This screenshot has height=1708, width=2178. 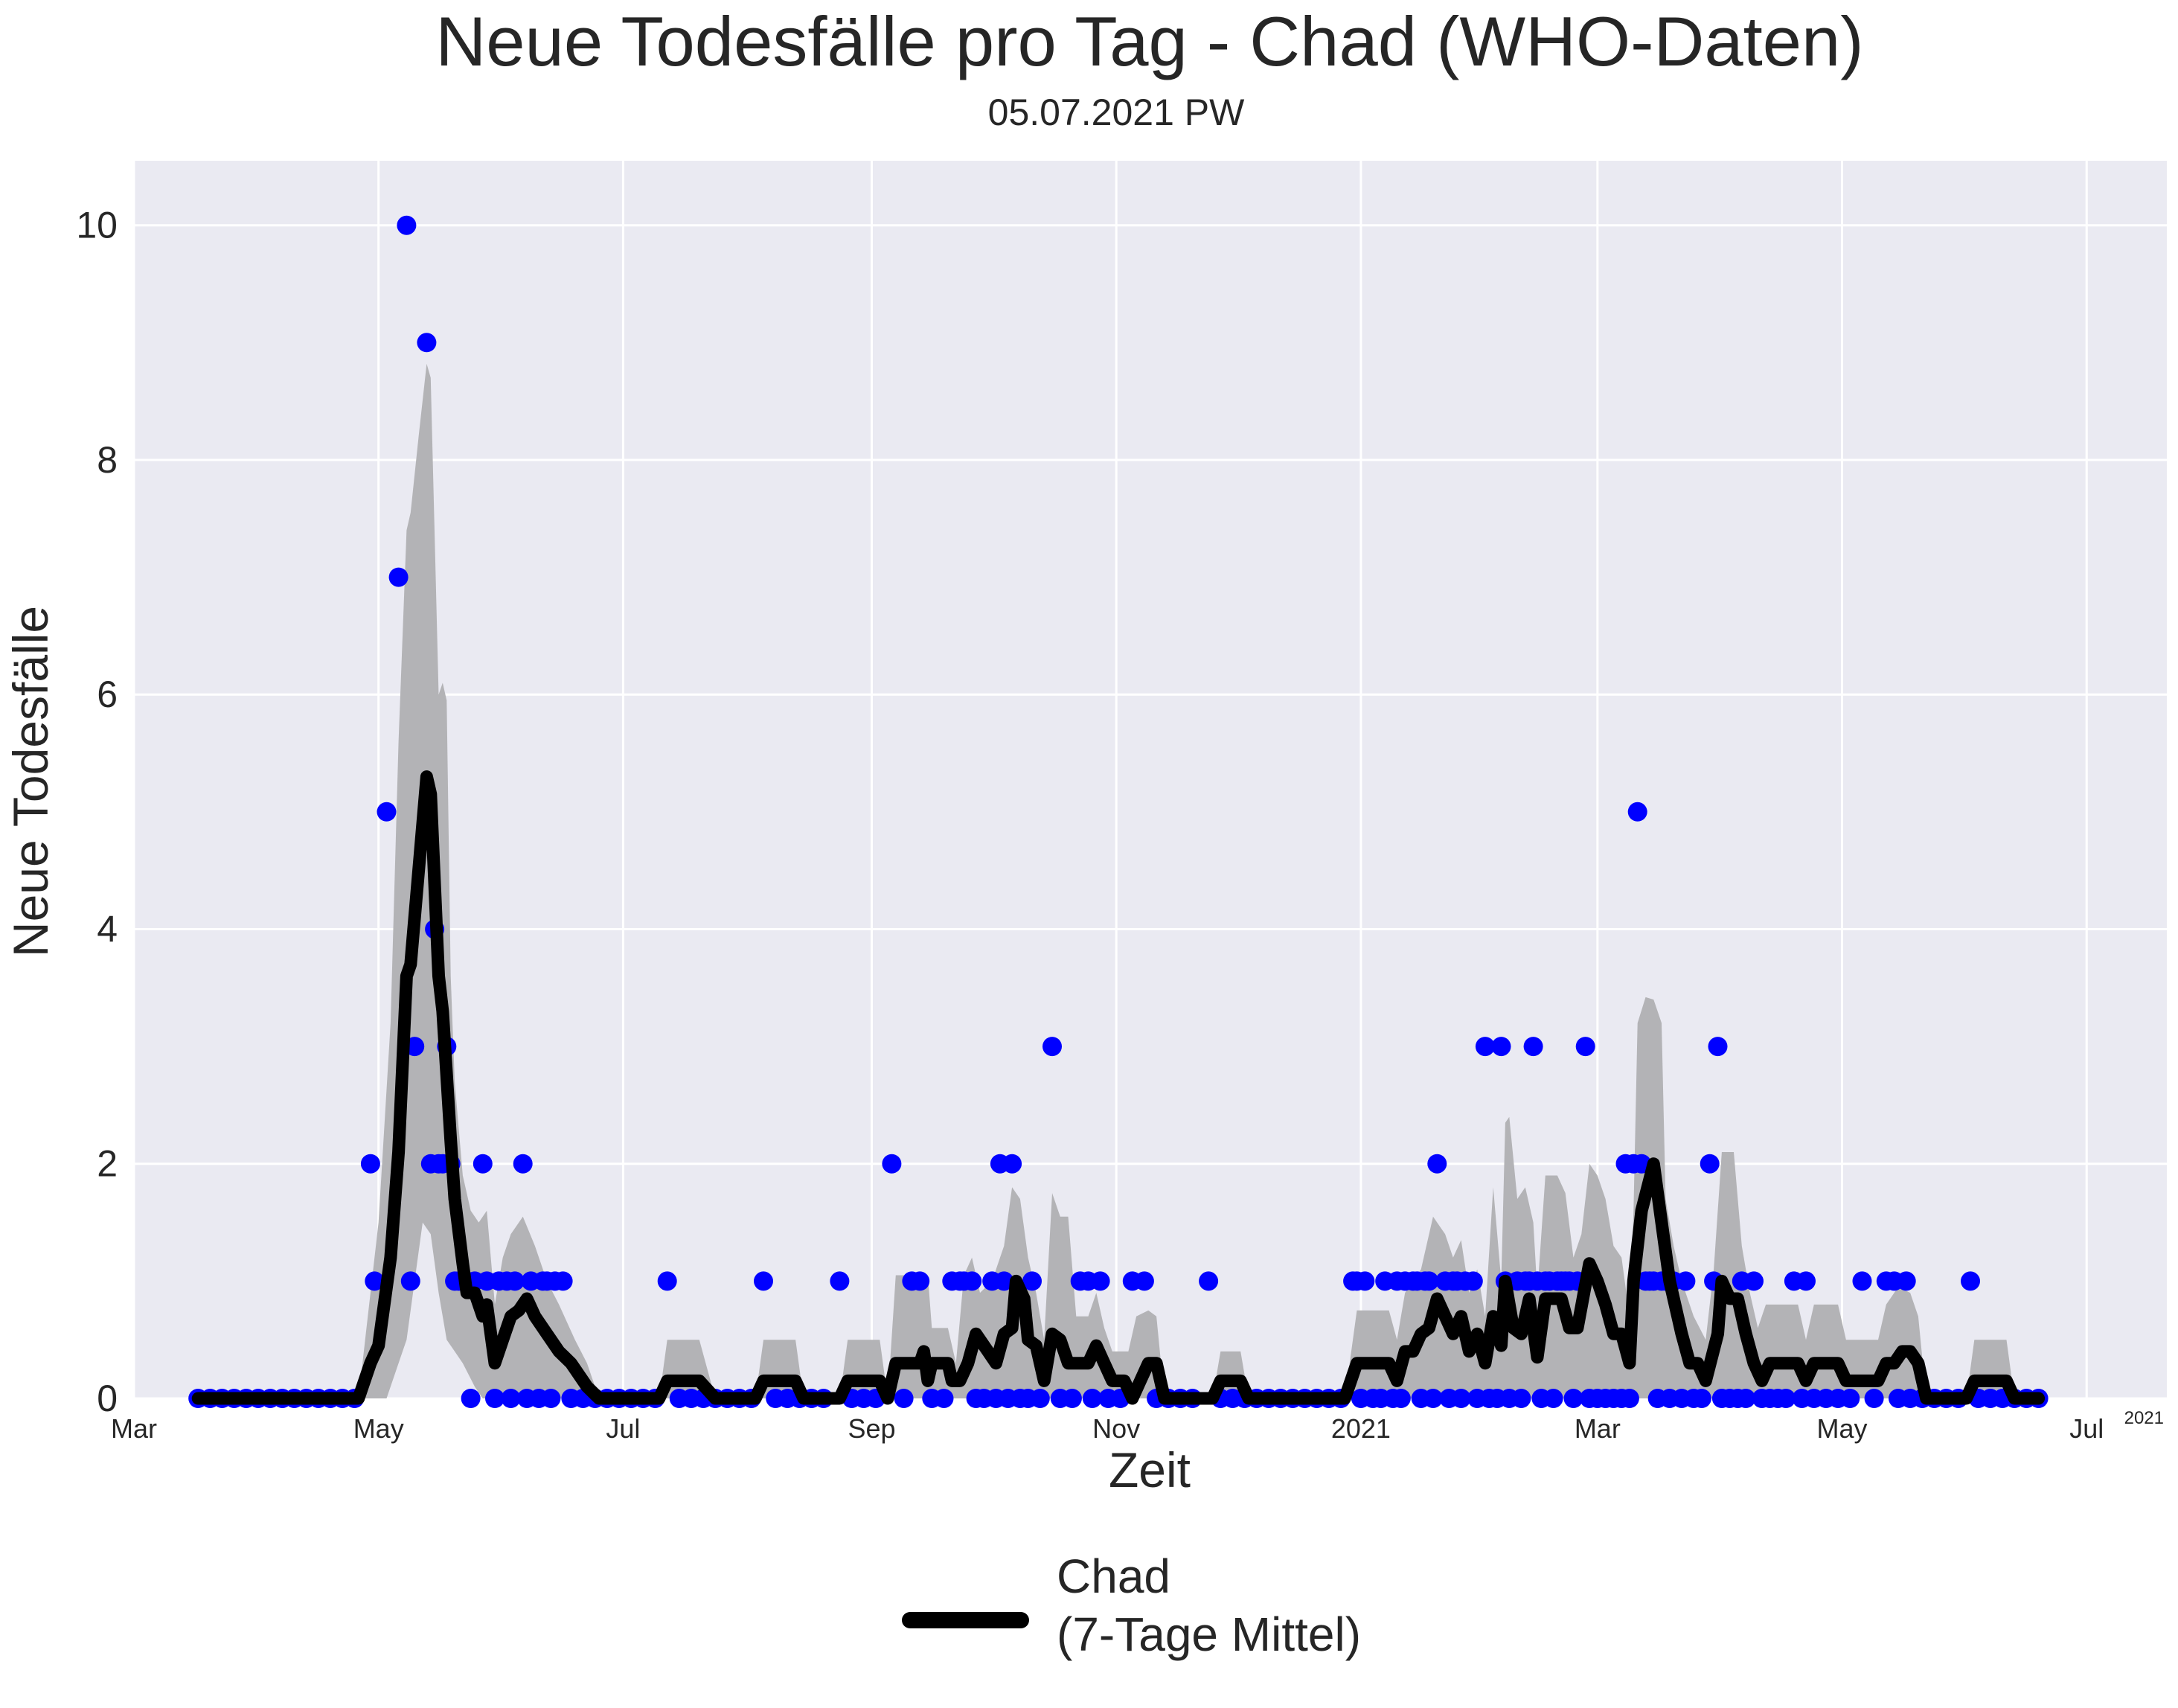 I want to click on y-tick-label: 6, so click(x=107, y=694).